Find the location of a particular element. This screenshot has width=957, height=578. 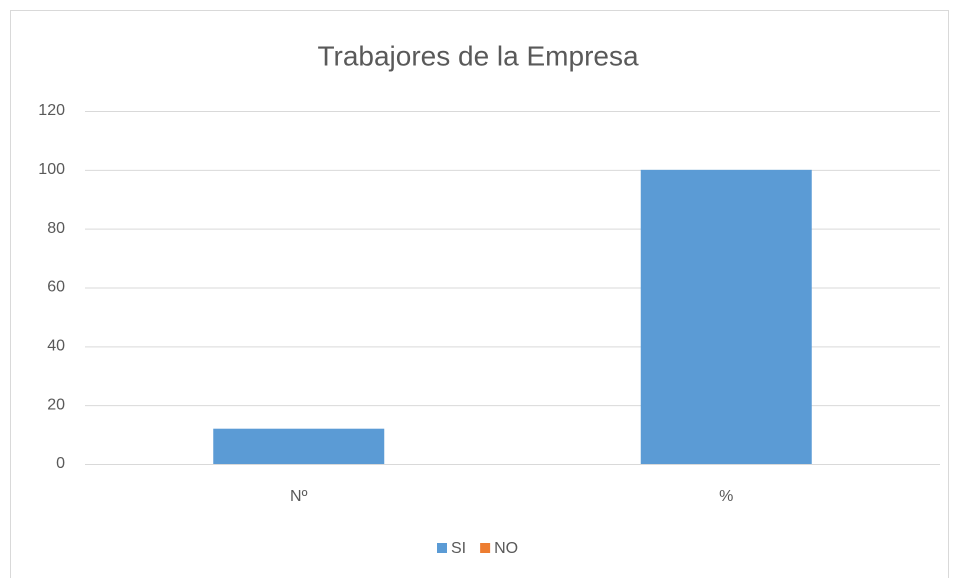

y-tick-label: 80 is located at coordinates (56, 228).